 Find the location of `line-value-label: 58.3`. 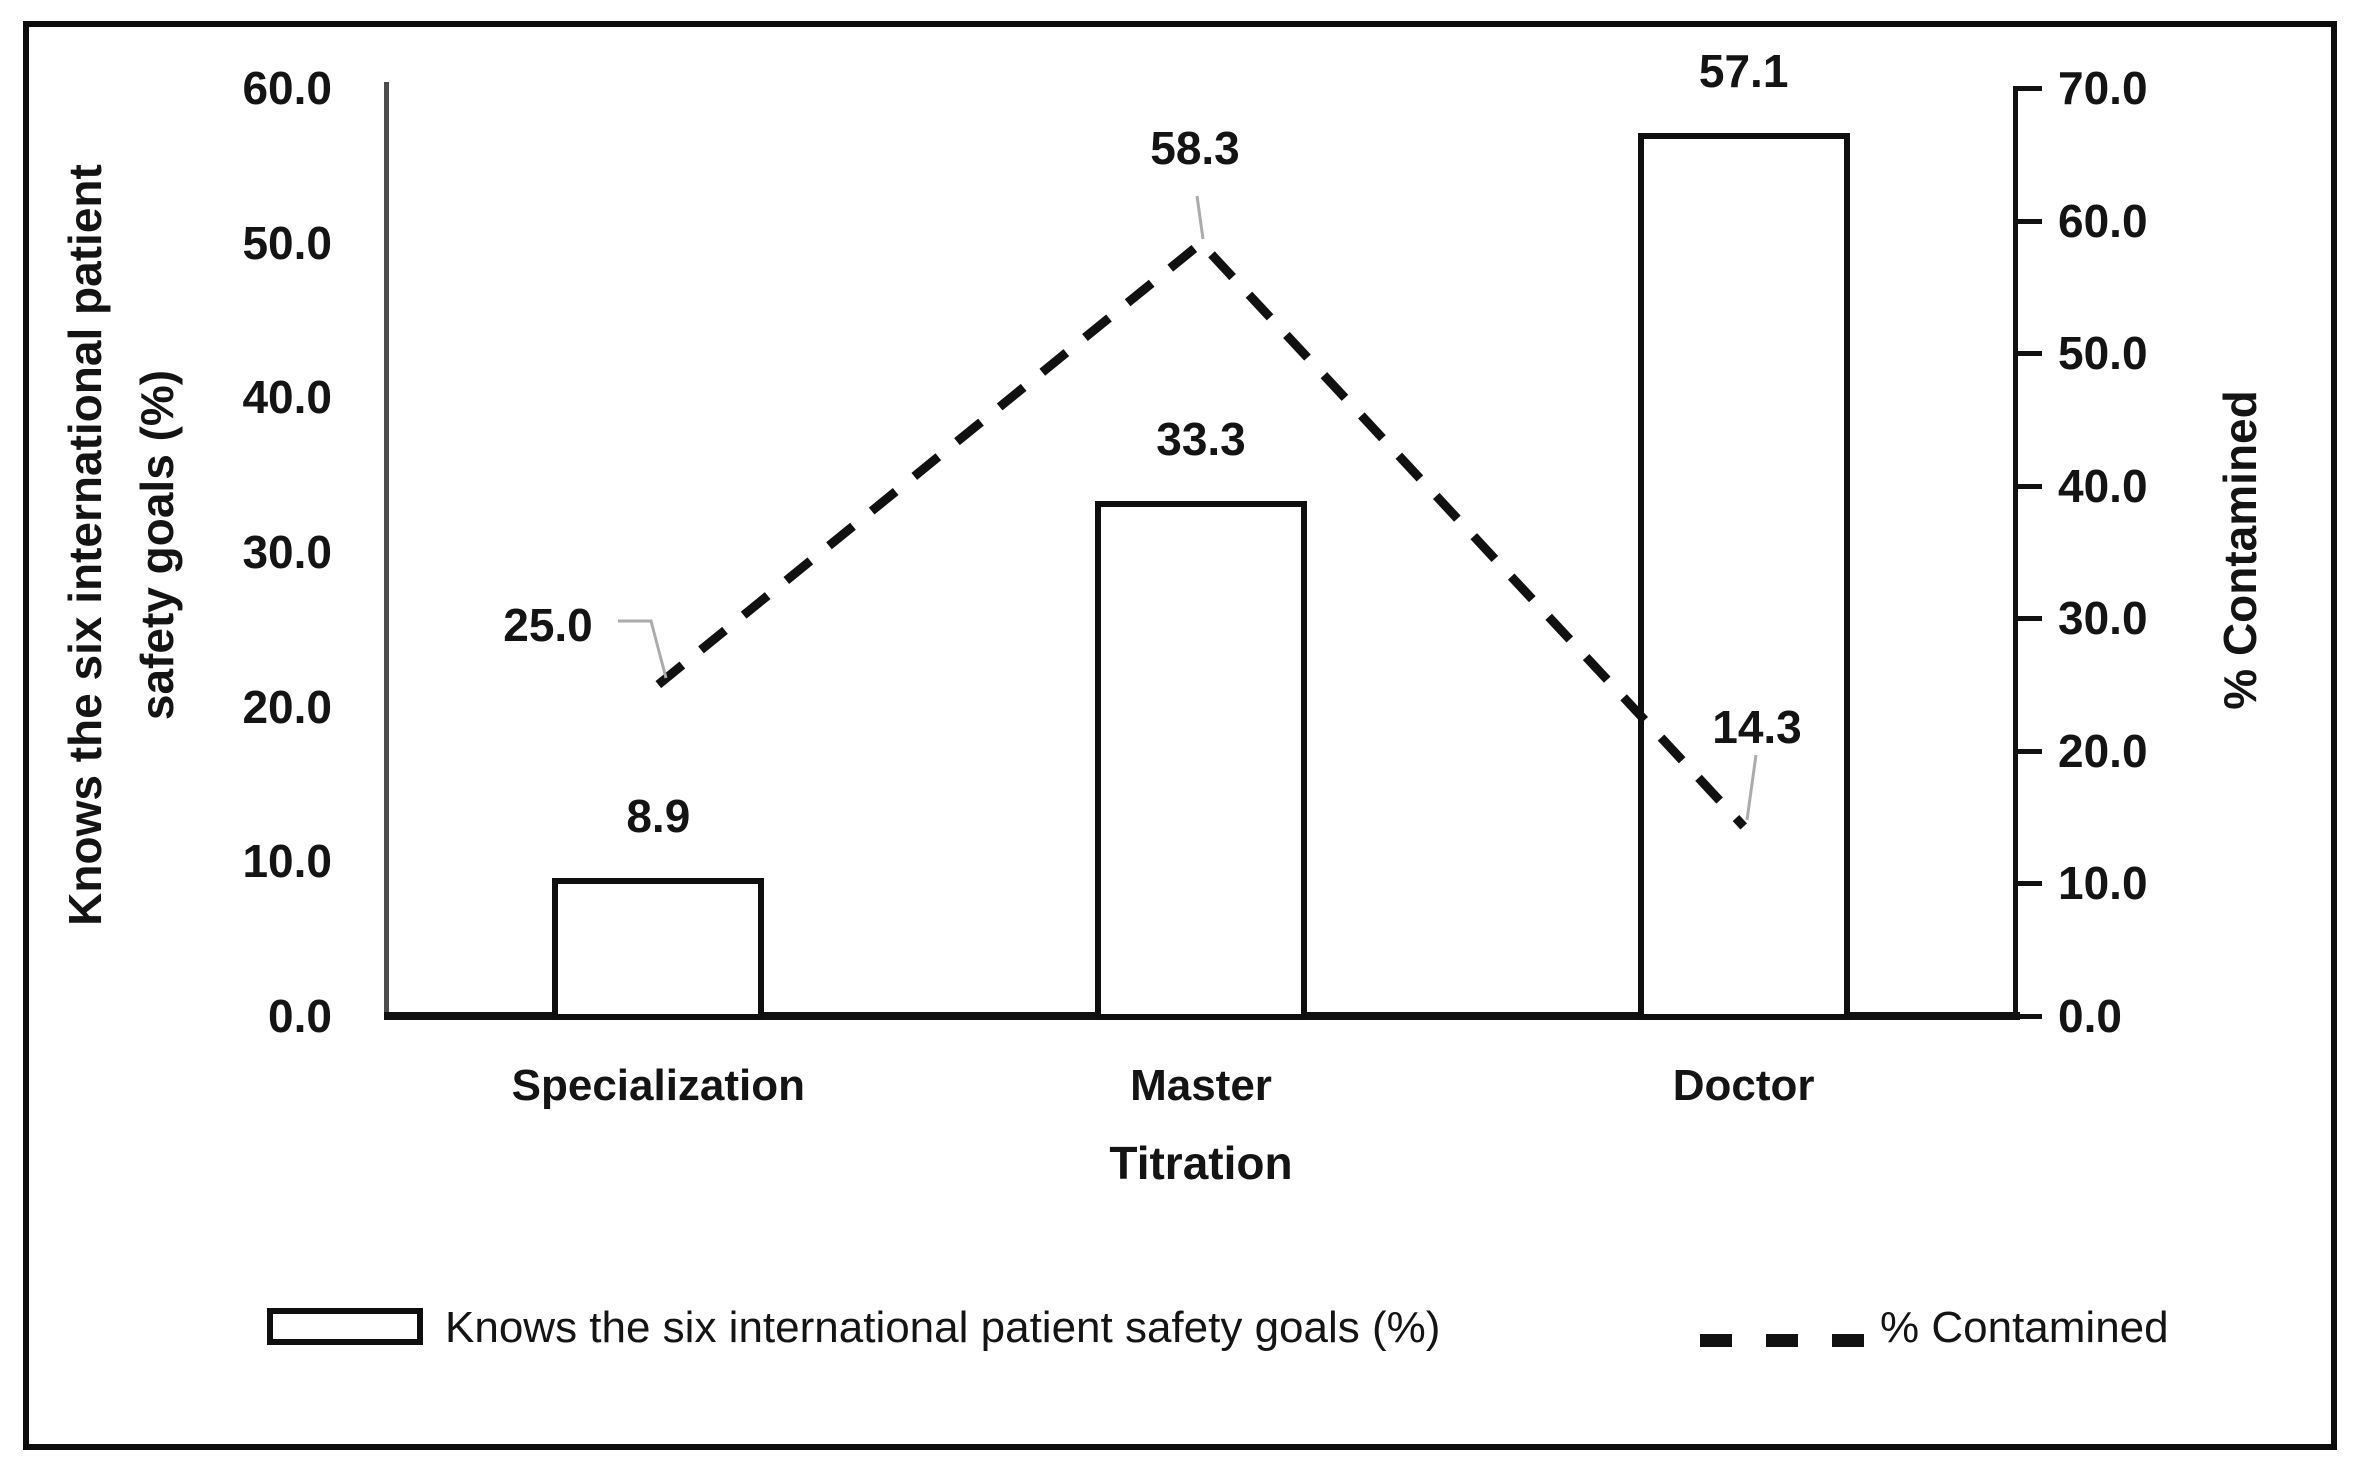

line-value-label: 58.3 is located at coordinates (1195, 148).